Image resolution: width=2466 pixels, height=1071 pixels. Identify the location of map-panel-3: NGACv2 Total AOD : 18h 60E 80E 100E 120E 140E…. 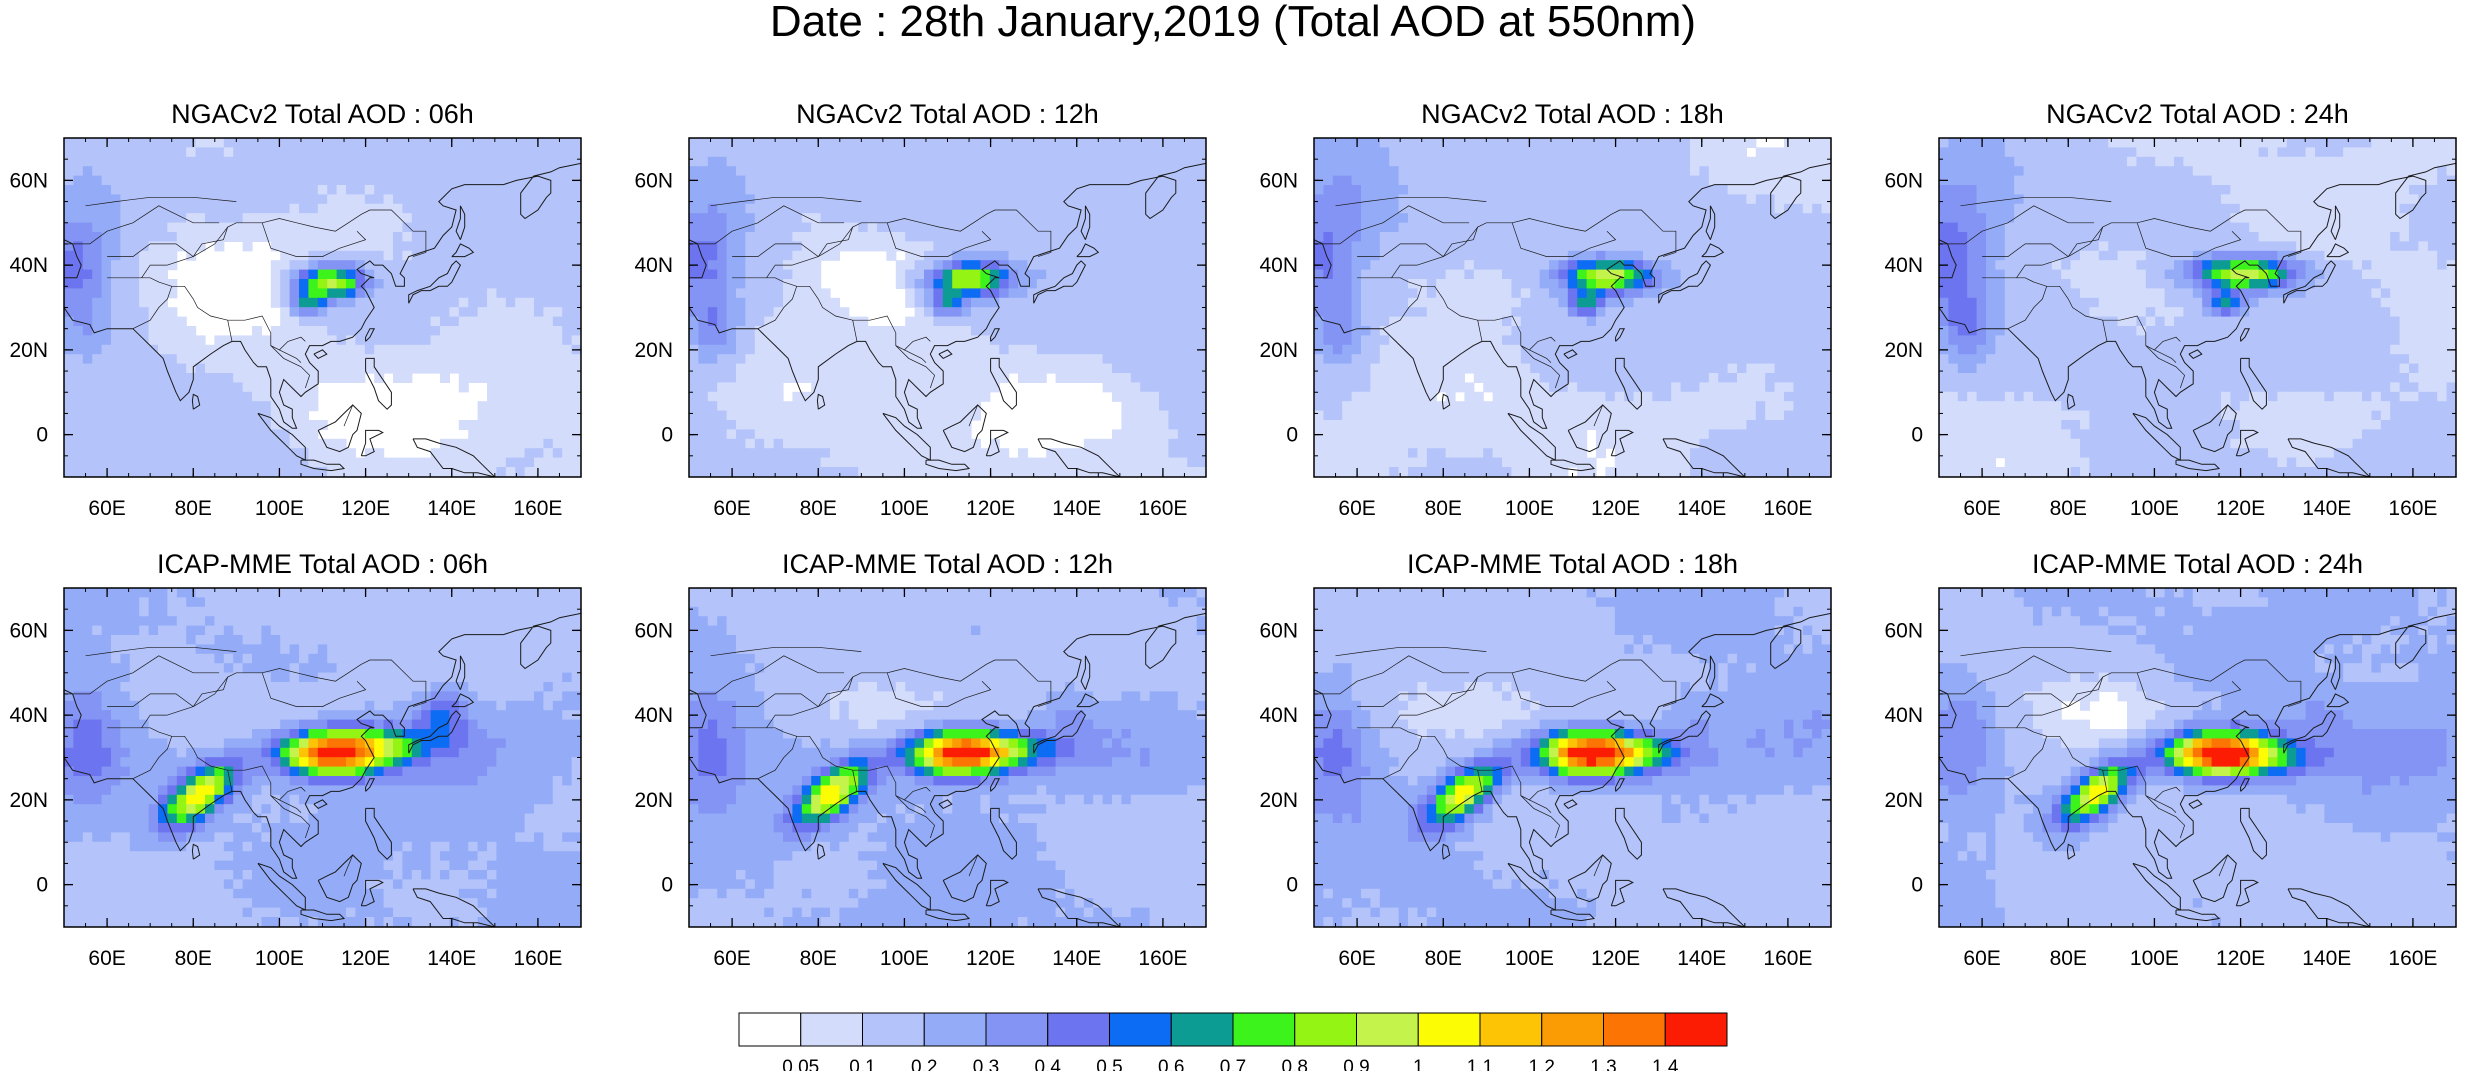
(1545, 309).